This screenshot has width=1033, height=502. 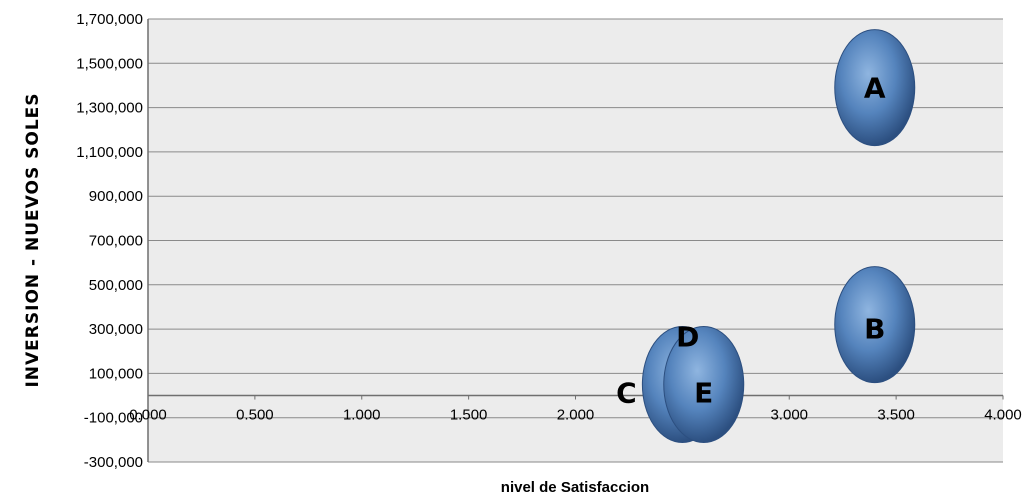 I want to click on x-tick-label: 0.000, so click(x=148, y=415).